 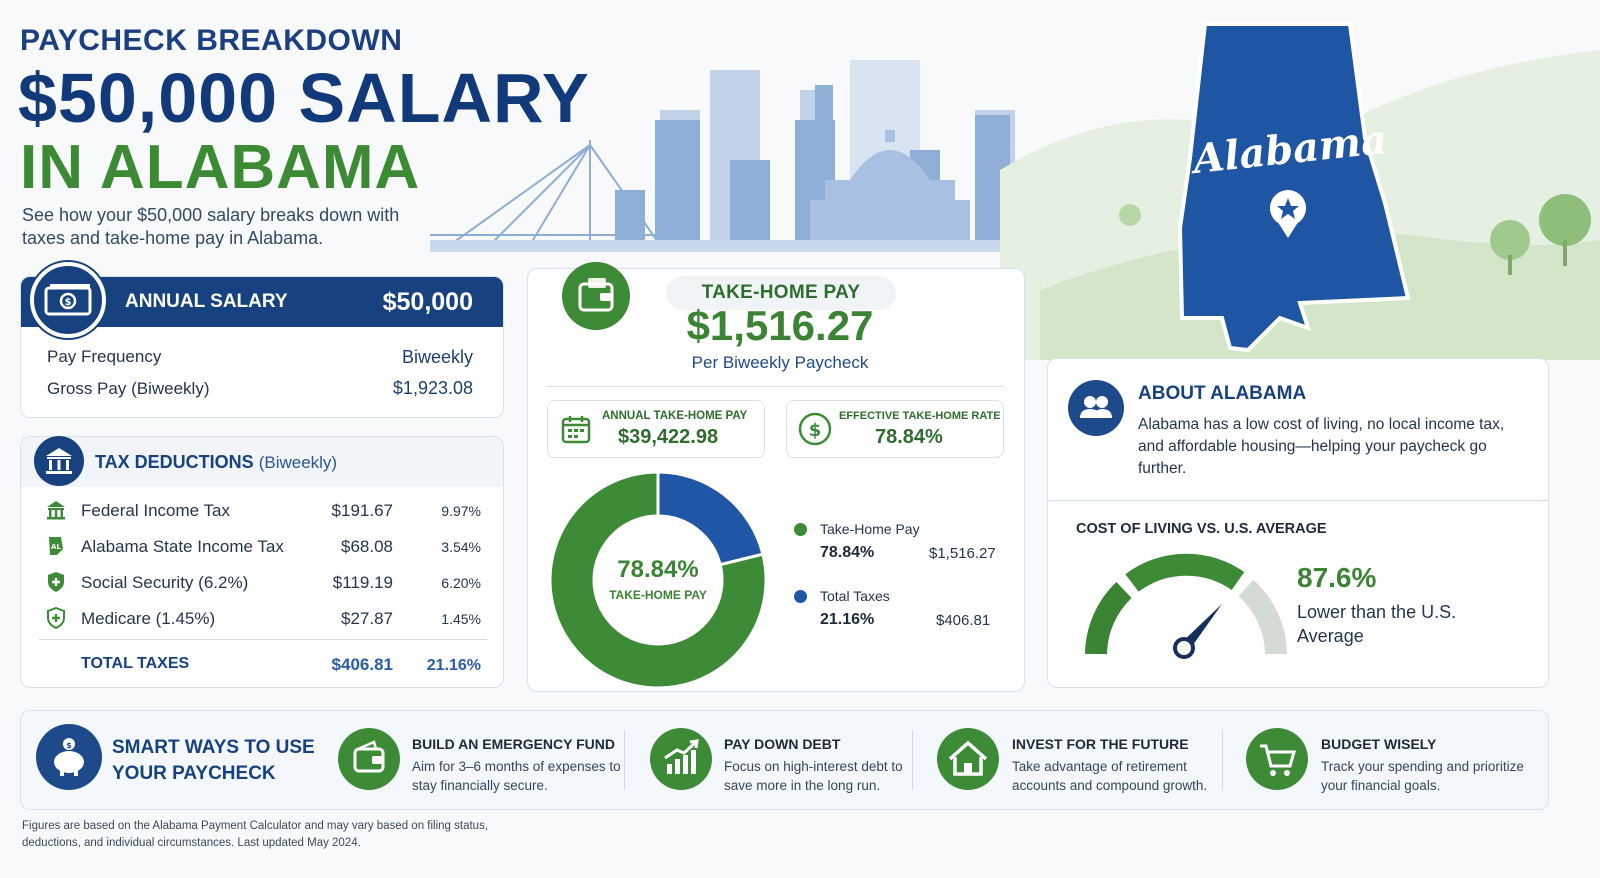 What do you see at coordinates (780, 362) in the screenshot?
I see `take-home-subtitle: Per Biweekly Paycheck` at bounding box center [780, 362].